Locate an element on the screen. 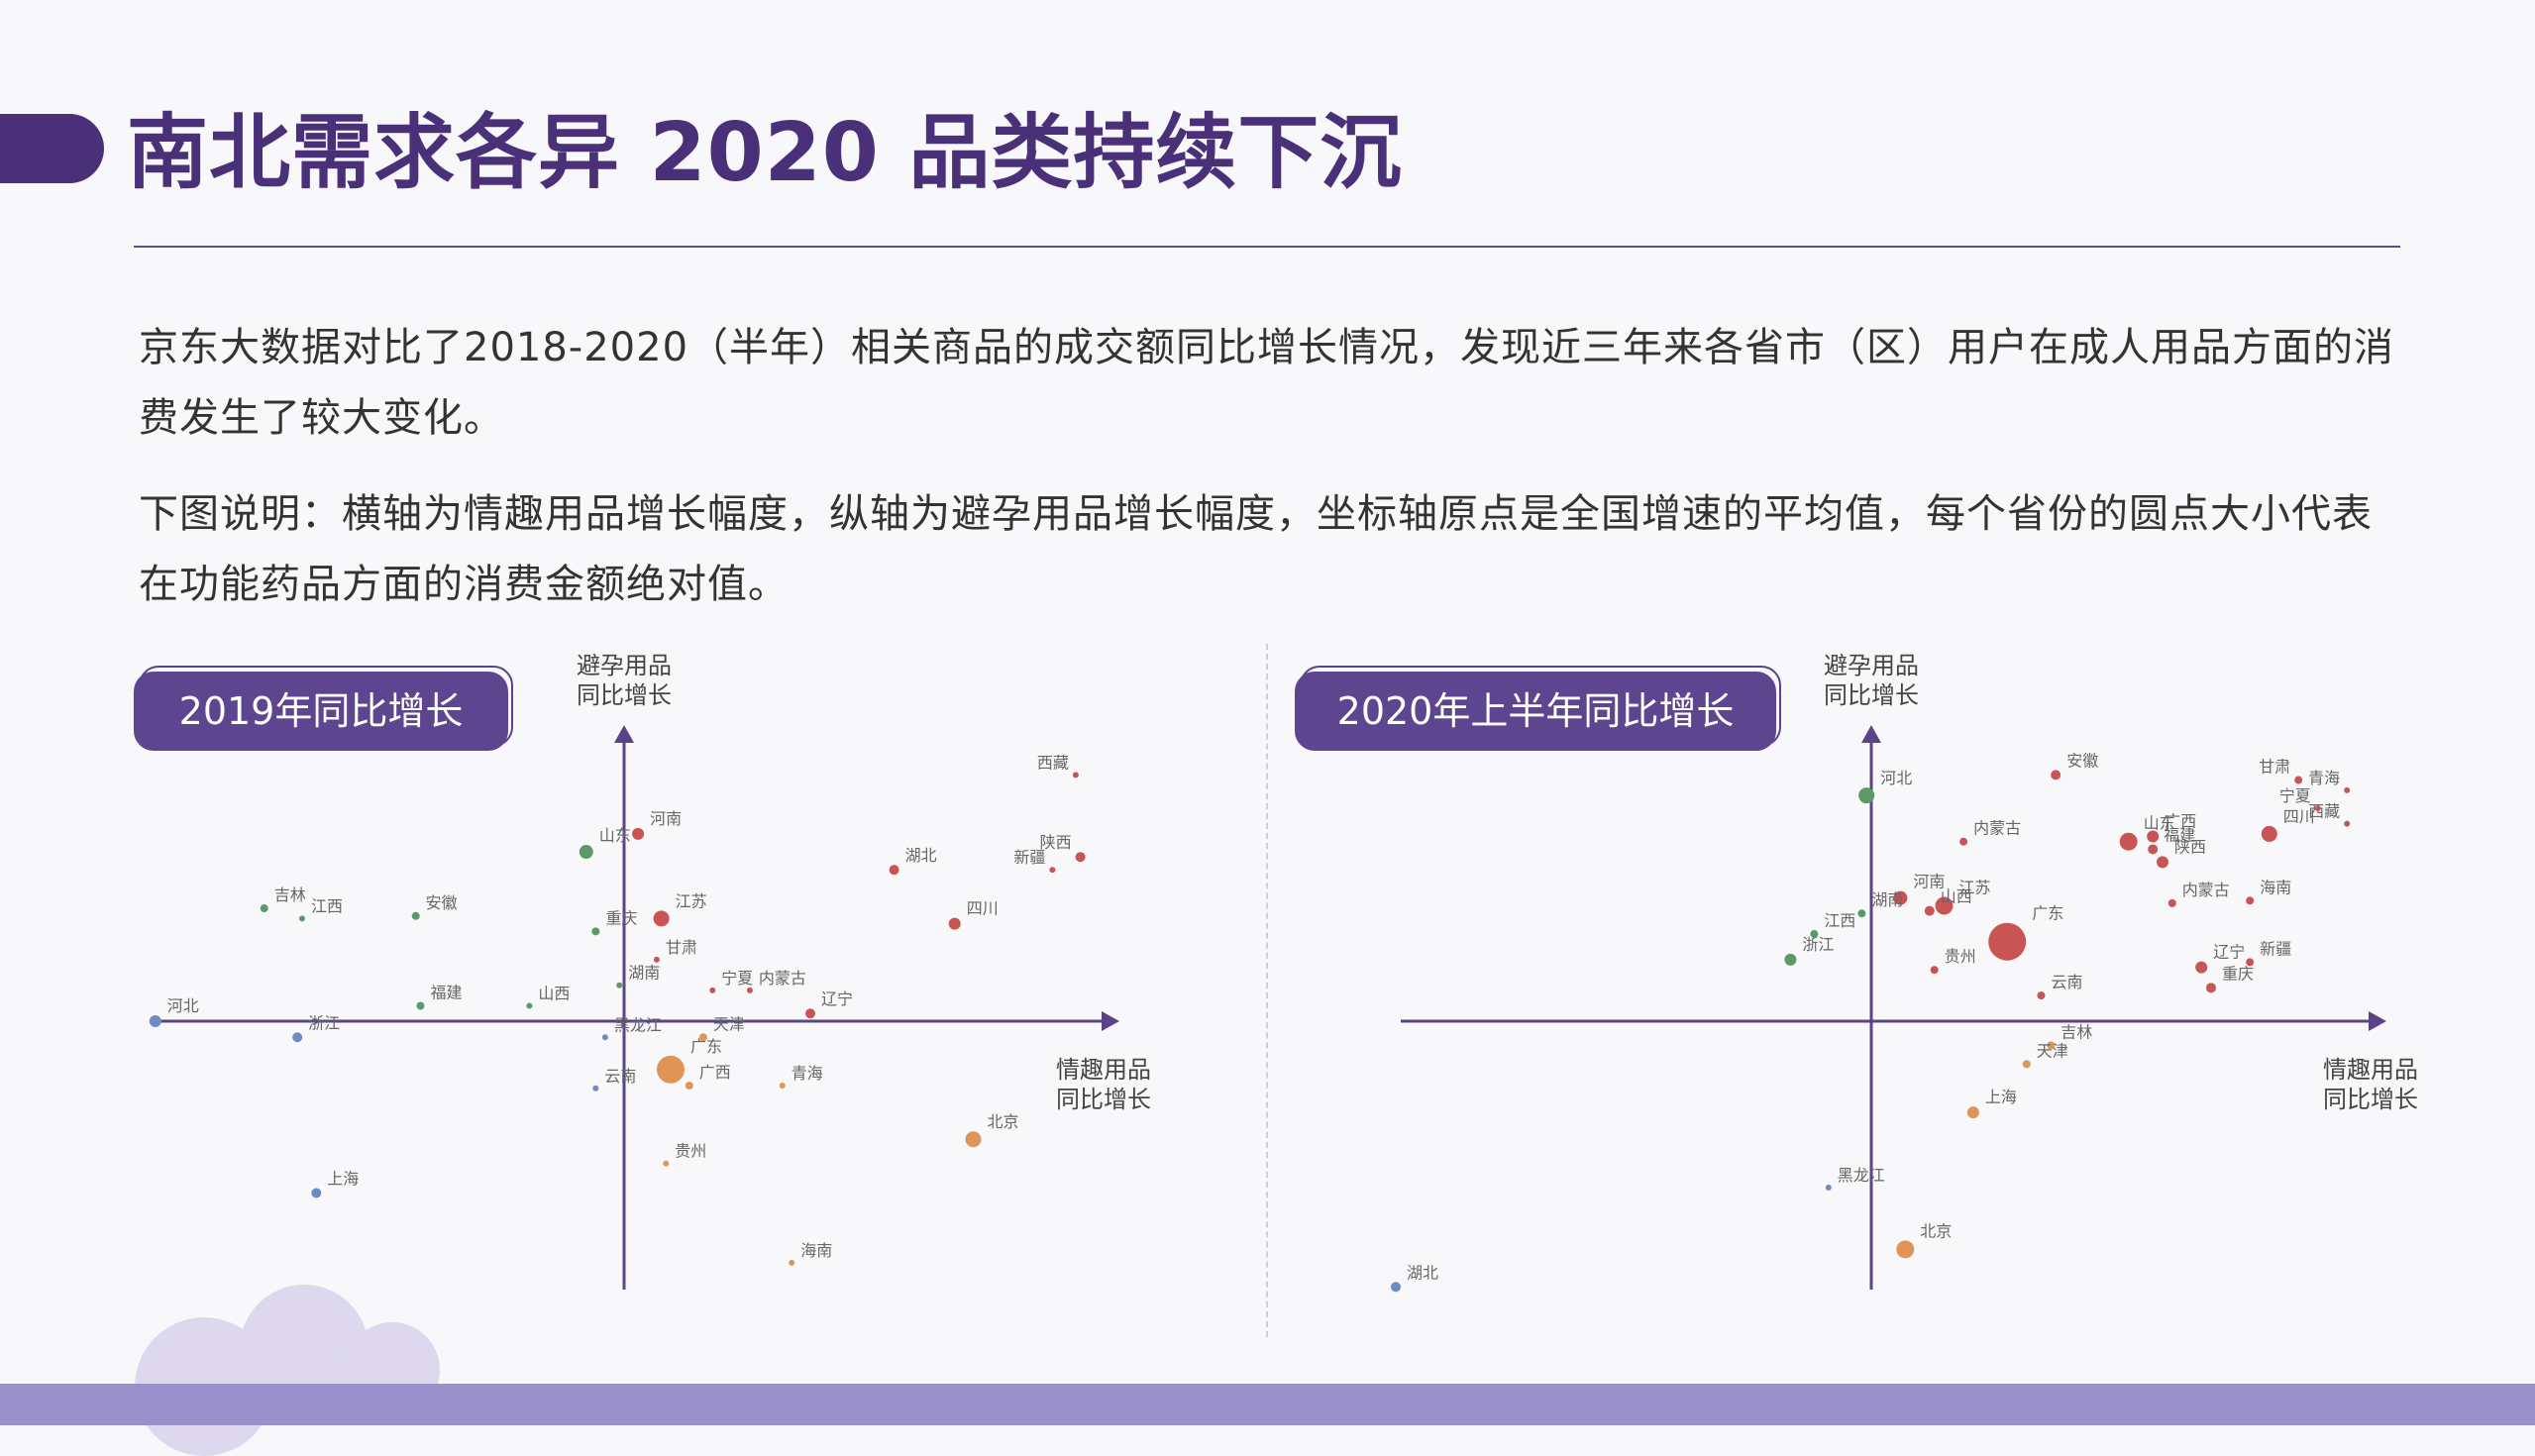 The image size is (2535, 1456). x-axis-label: 情趣用品 is located at coordinates (2370, 1070).